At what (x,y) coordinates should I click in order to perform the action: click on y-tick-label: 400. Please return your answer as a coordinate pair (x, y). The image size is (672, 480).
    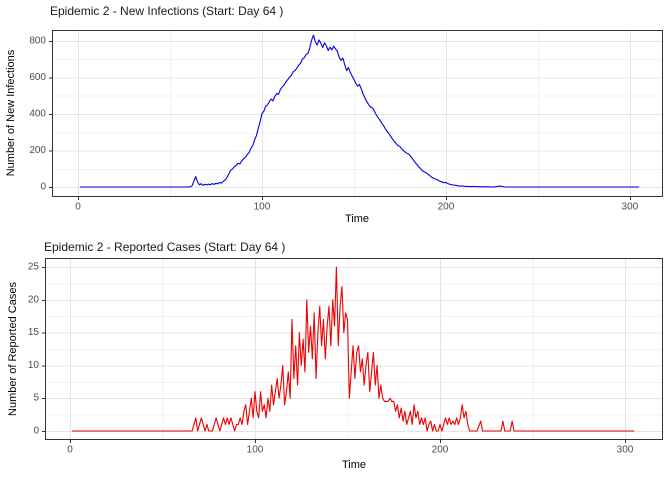
    Looking at the image, I should click on (37, 114).